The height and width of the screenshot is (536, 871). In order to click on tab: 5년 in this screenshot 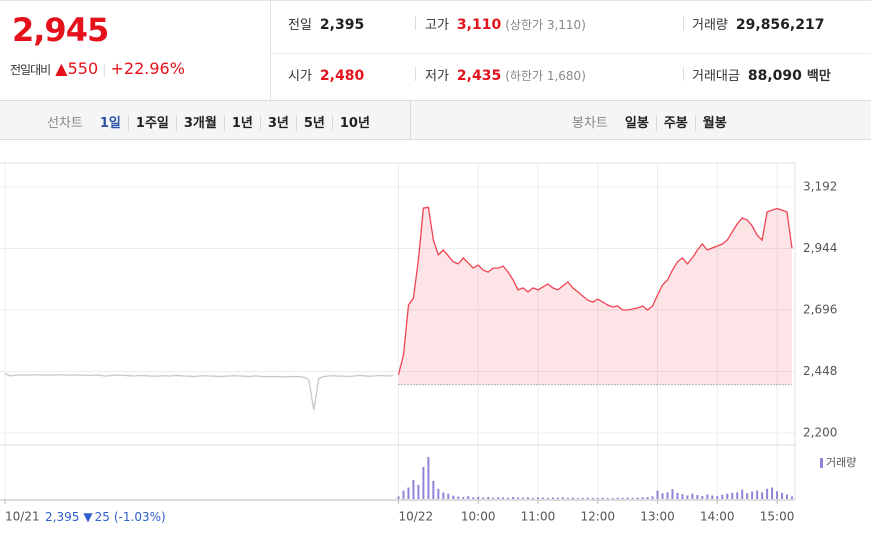, I will do `click(313, 123)`.